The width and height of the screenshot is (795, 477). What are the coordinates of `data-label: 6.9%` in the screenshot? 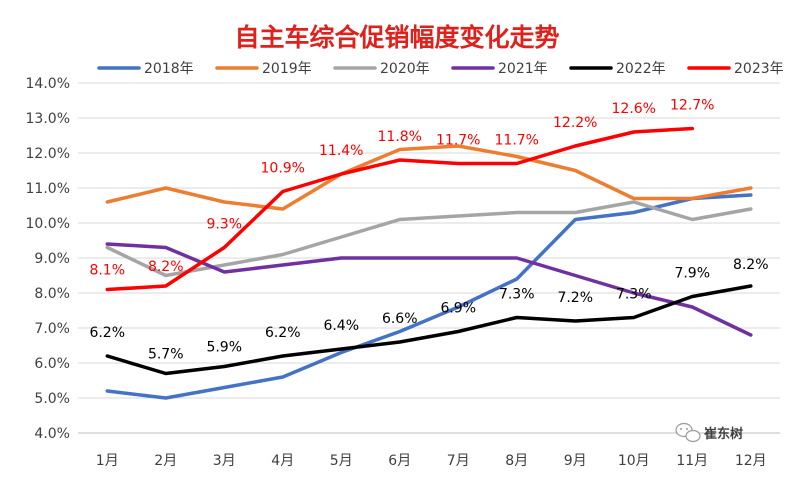 It's located at (458, 309).